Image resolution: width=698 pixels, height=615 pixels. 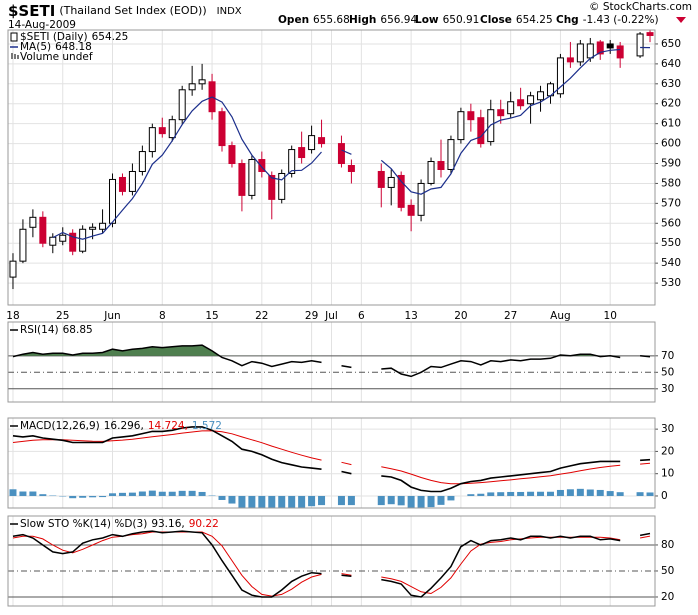 What do you see at coordinates (667, 597) in the screenshot?
I see `y-tick-label: 20` at bounding box center [667, 597].